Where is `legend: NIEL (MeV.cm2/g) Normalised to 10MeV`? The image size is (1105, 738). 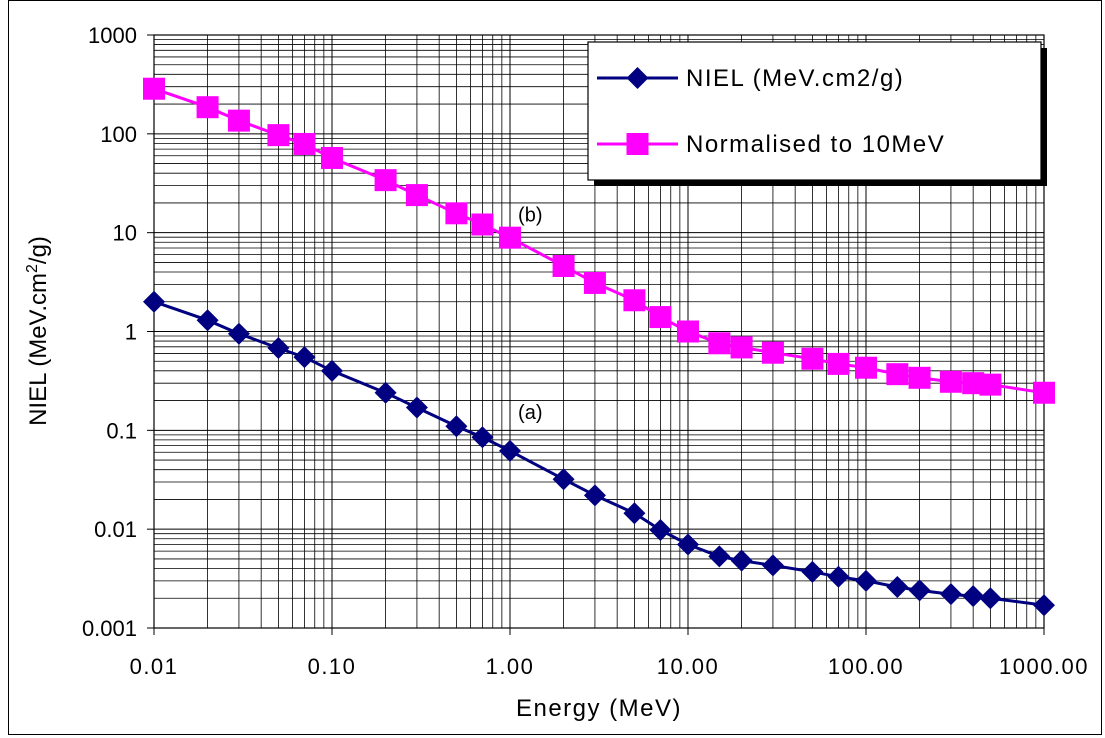 legend: NIEL (MeV.cm2/g) Normalised to 10MeV is located at coordinates (817, 113).